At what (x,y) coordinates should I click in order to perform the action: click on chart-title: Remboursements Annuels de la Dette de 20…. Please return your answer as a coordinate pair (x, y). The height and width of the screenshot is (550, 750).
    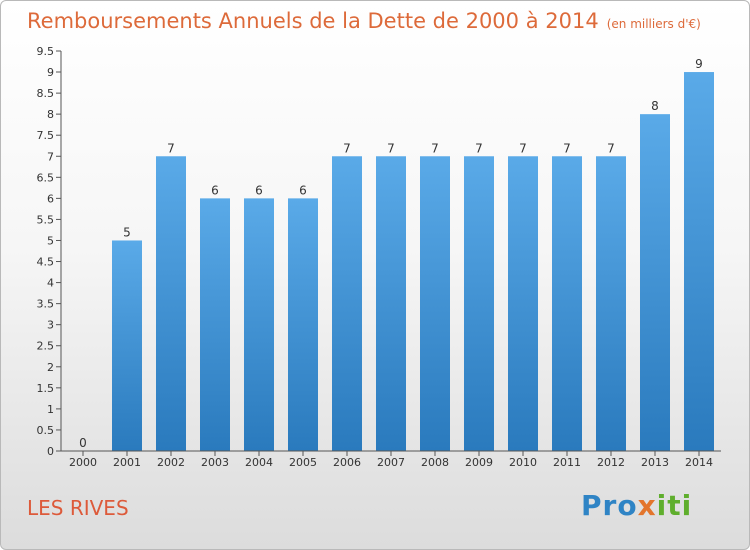
    Looking at the image, I should click on (364, 21).